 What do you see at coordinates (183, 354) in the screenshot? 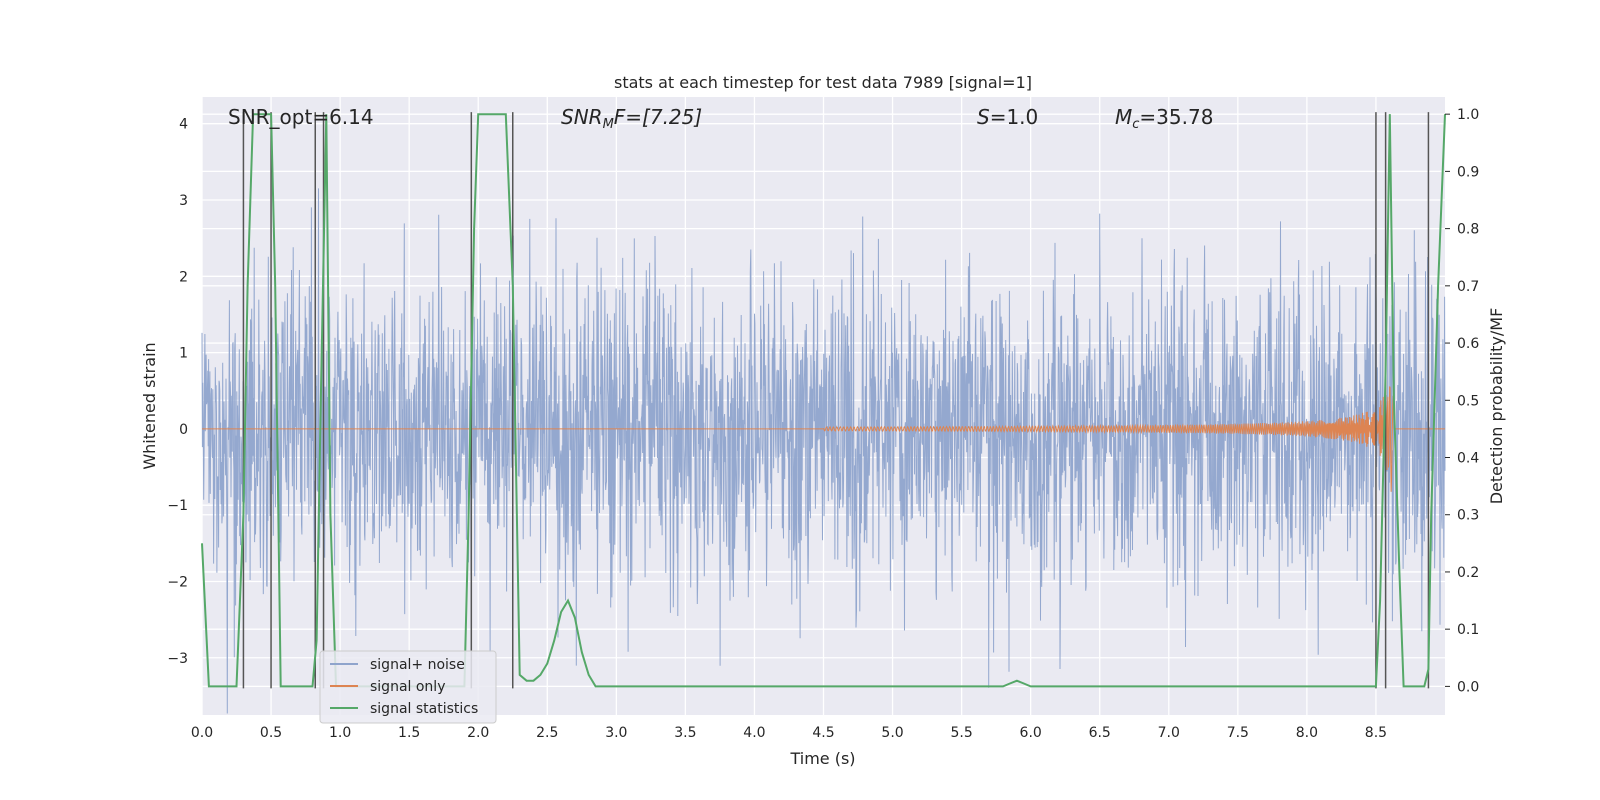
I see `y-left-tick-label: 1` at bounding box center [183, 354].